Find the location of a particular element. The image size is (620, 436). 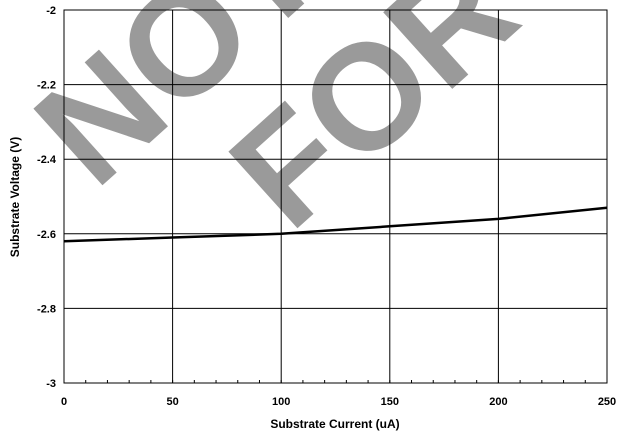

x-tick-label: 50 is located at coordinates (172, 402).